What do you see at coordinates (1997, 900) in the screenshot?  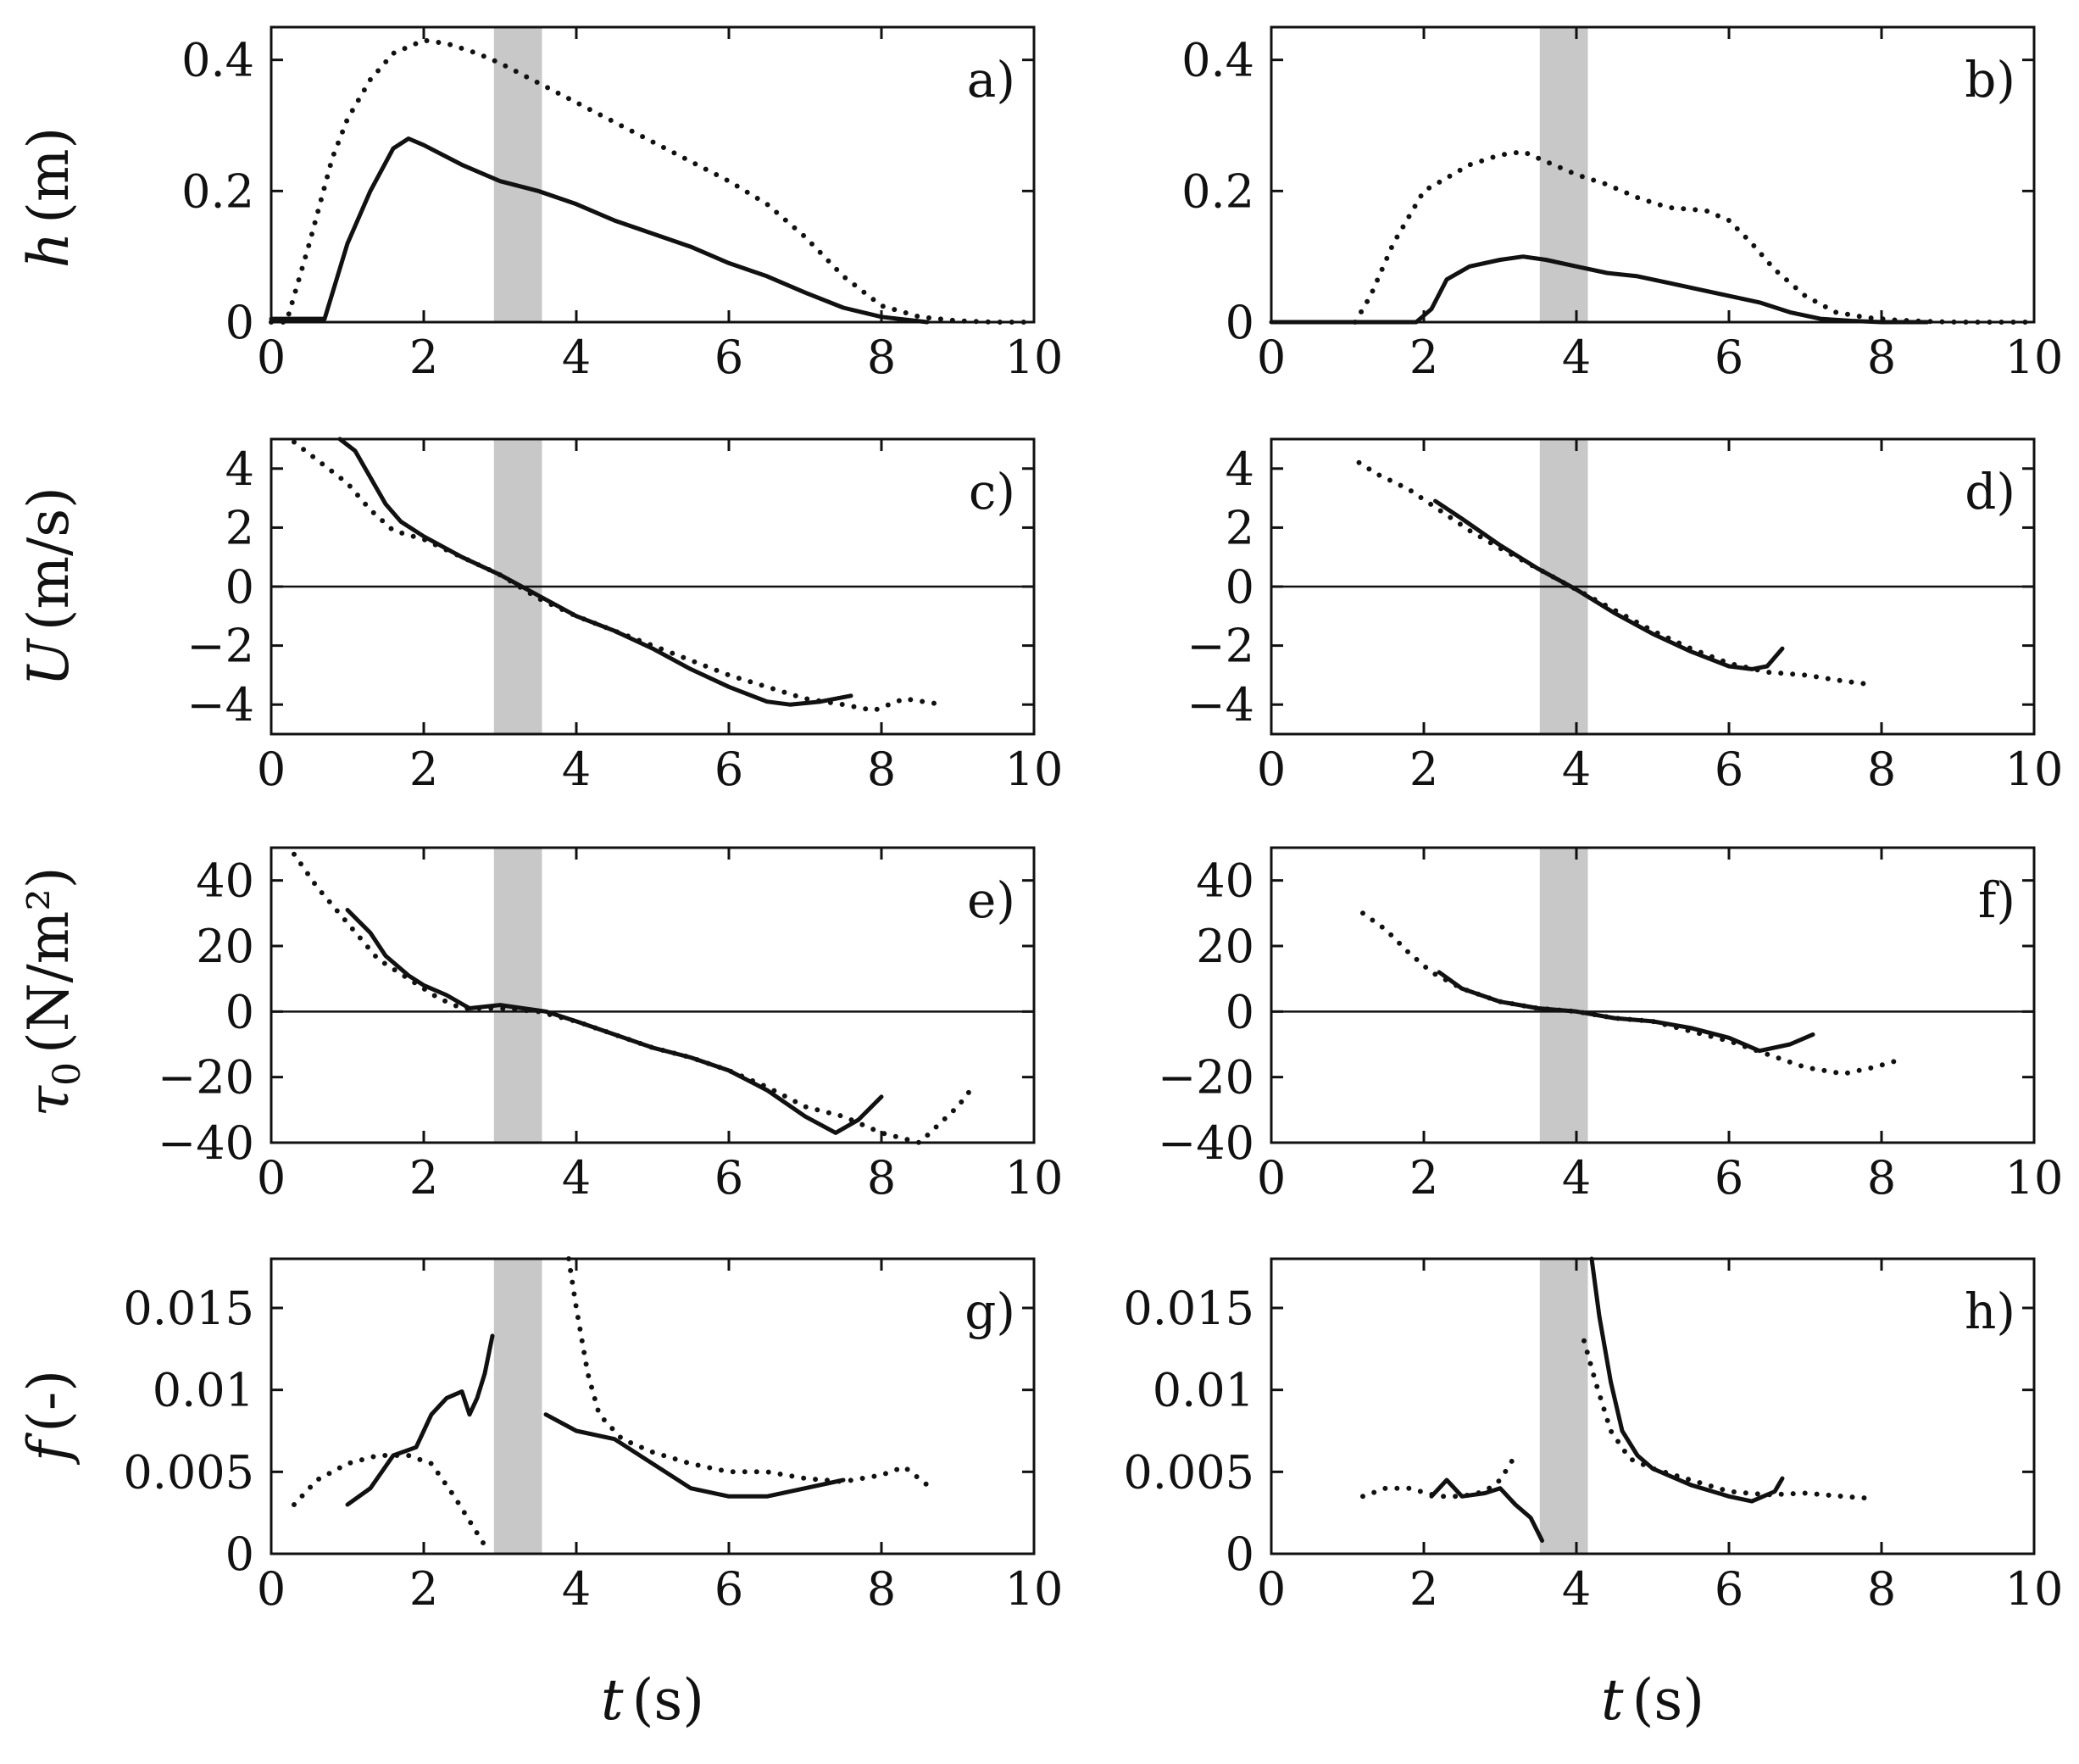 I see `panel-label: f)` at bounding box center [1997, 900].